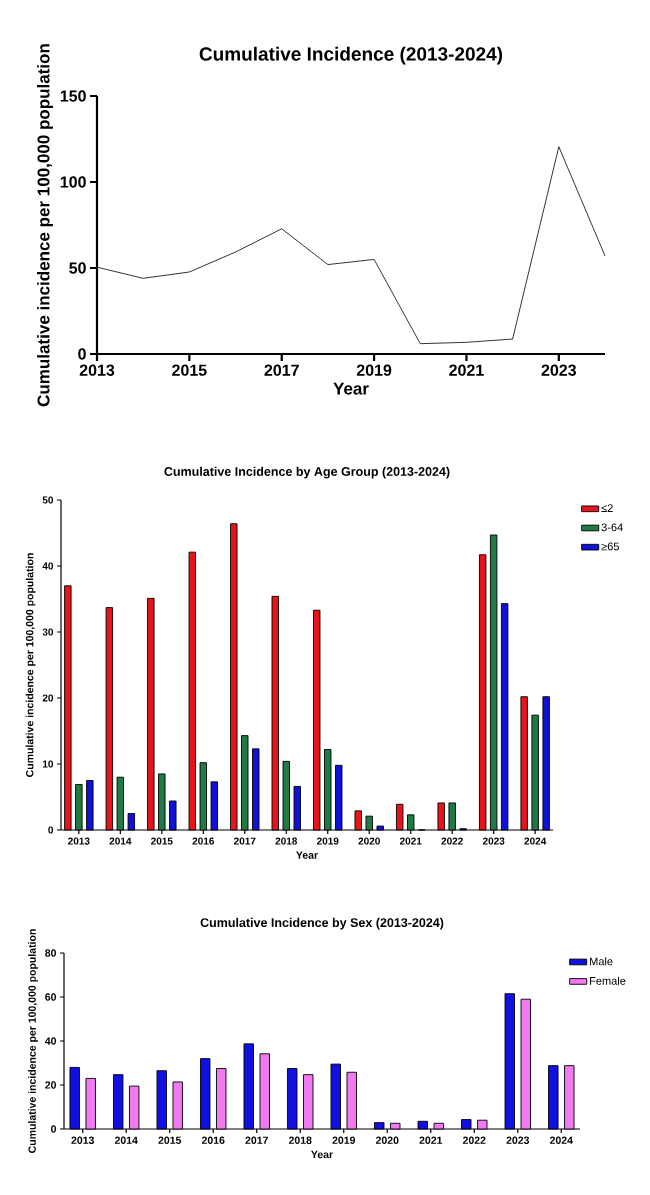 This screenshot has width=650, height=1195. Describe the element at coordinates (48, 632) in the screenshot. I see `y-tick-label: 30` at that location.